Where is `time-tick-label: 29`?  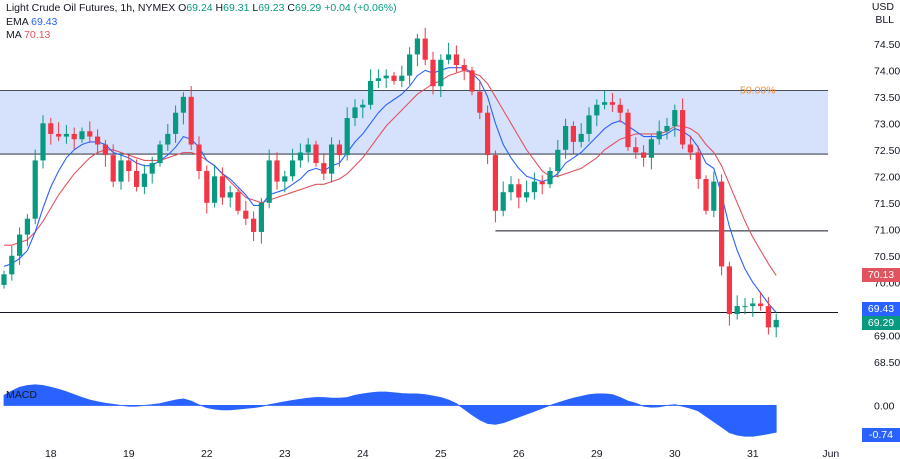 time-tick-label: 29 is located at coordinates (597, 453).